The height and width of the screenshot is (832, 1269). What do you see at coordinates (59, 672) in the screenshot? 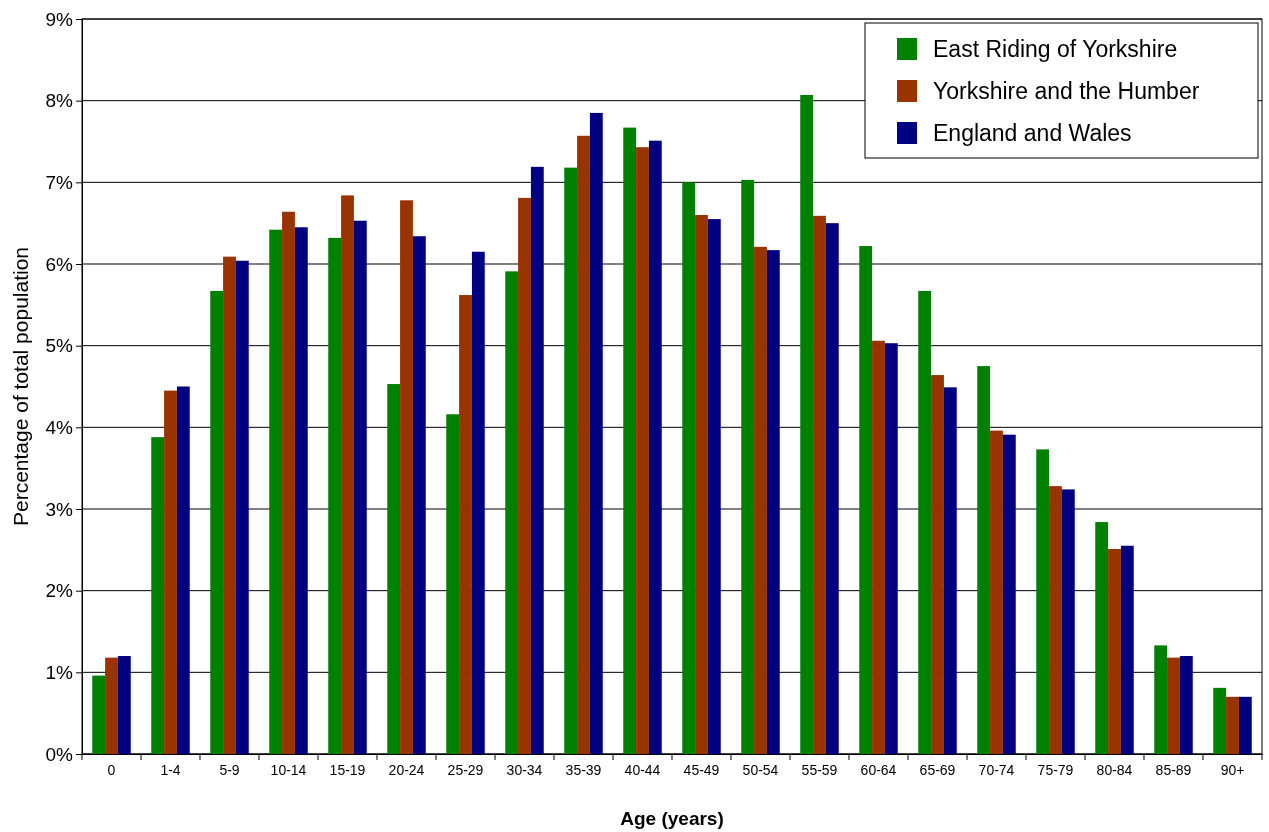
I see `y-tick-label: 1%` at bounding box center [59, 672].